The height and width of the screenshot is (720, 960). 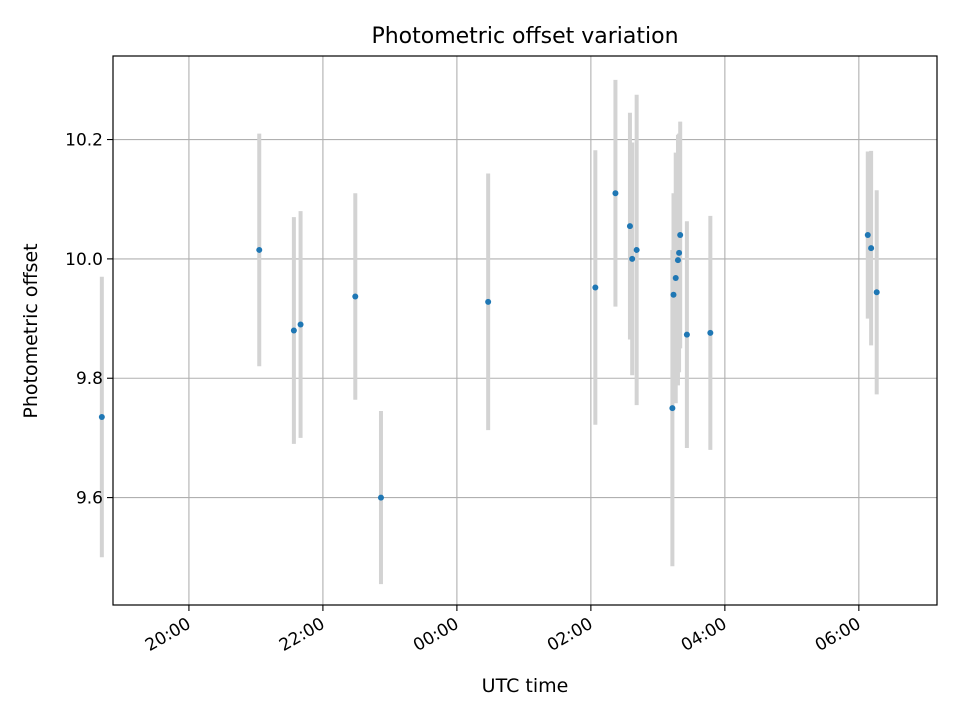 What do you see at coordinates (31, 330) in the screenshot?
I see `y-axis-label: Photometric offset` at bounding box center [31, 330].